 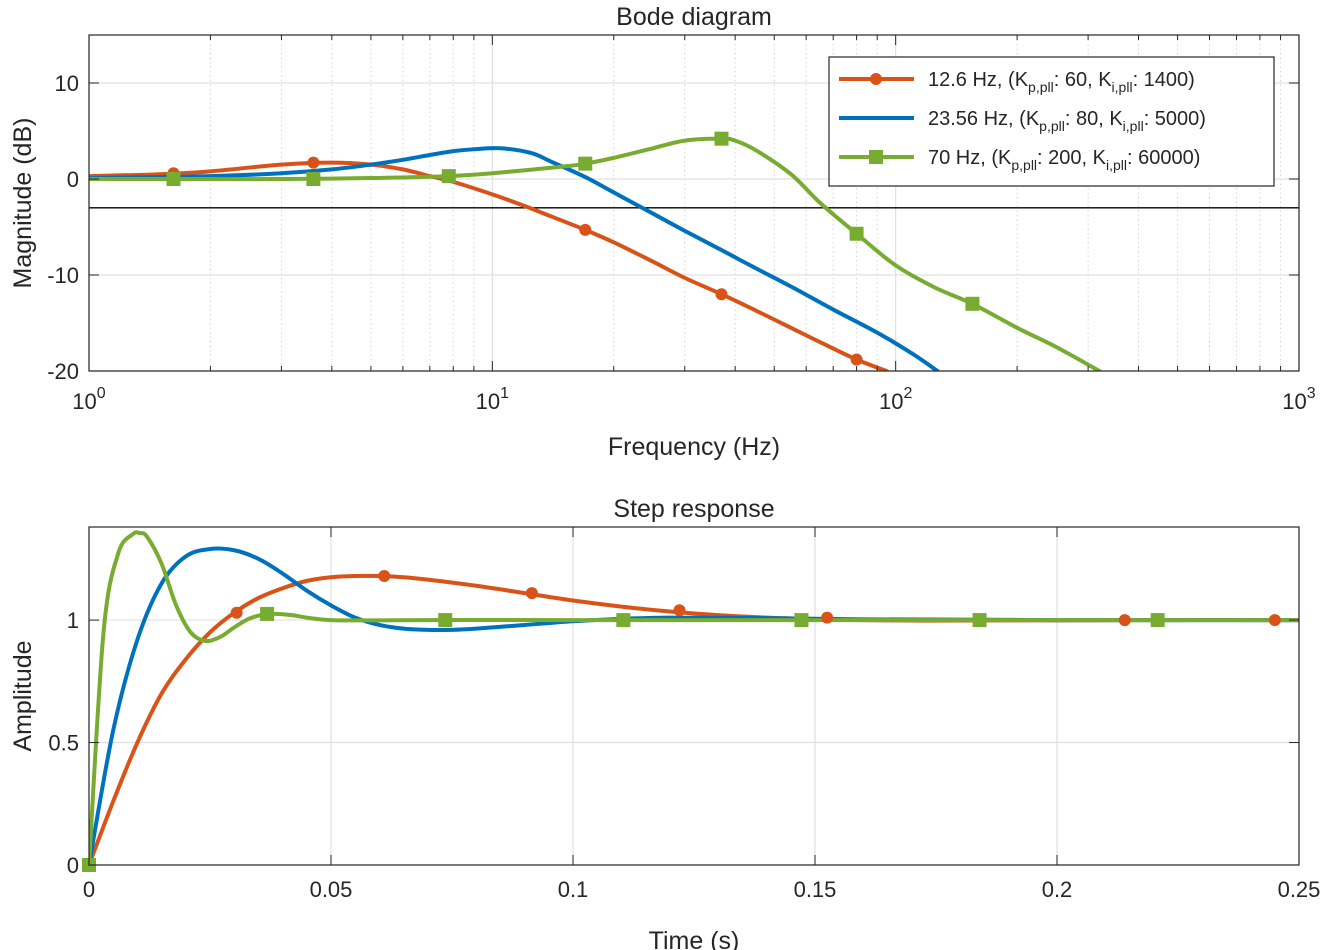 I want to click on x-tick-label: 0.25, so click(x=1299, y=889).